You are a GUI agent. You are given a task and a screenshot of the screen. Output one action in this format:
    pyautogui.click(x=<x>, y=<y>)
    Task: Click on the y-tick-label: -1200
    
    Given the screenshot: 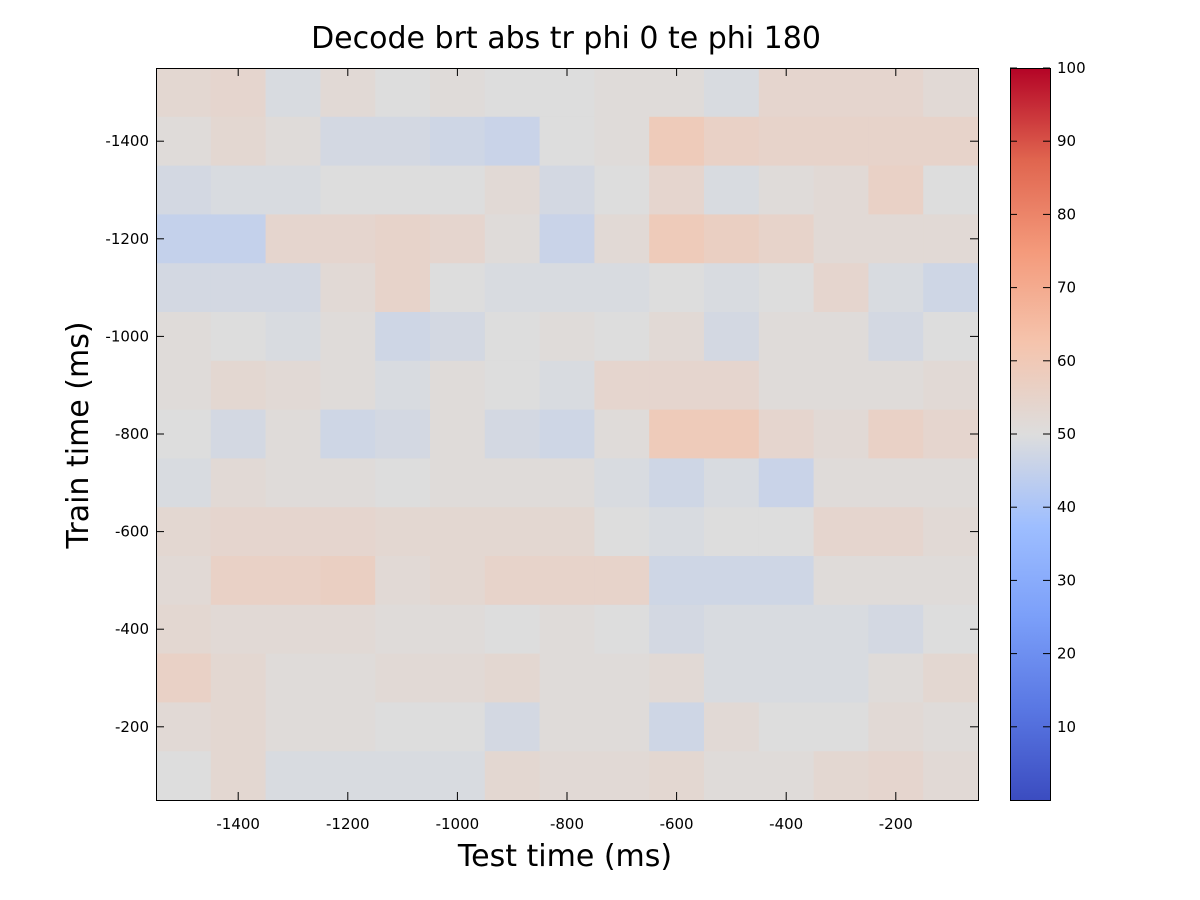 What is the action you would take?
    pyautogui.click(x=127, y=239)
    